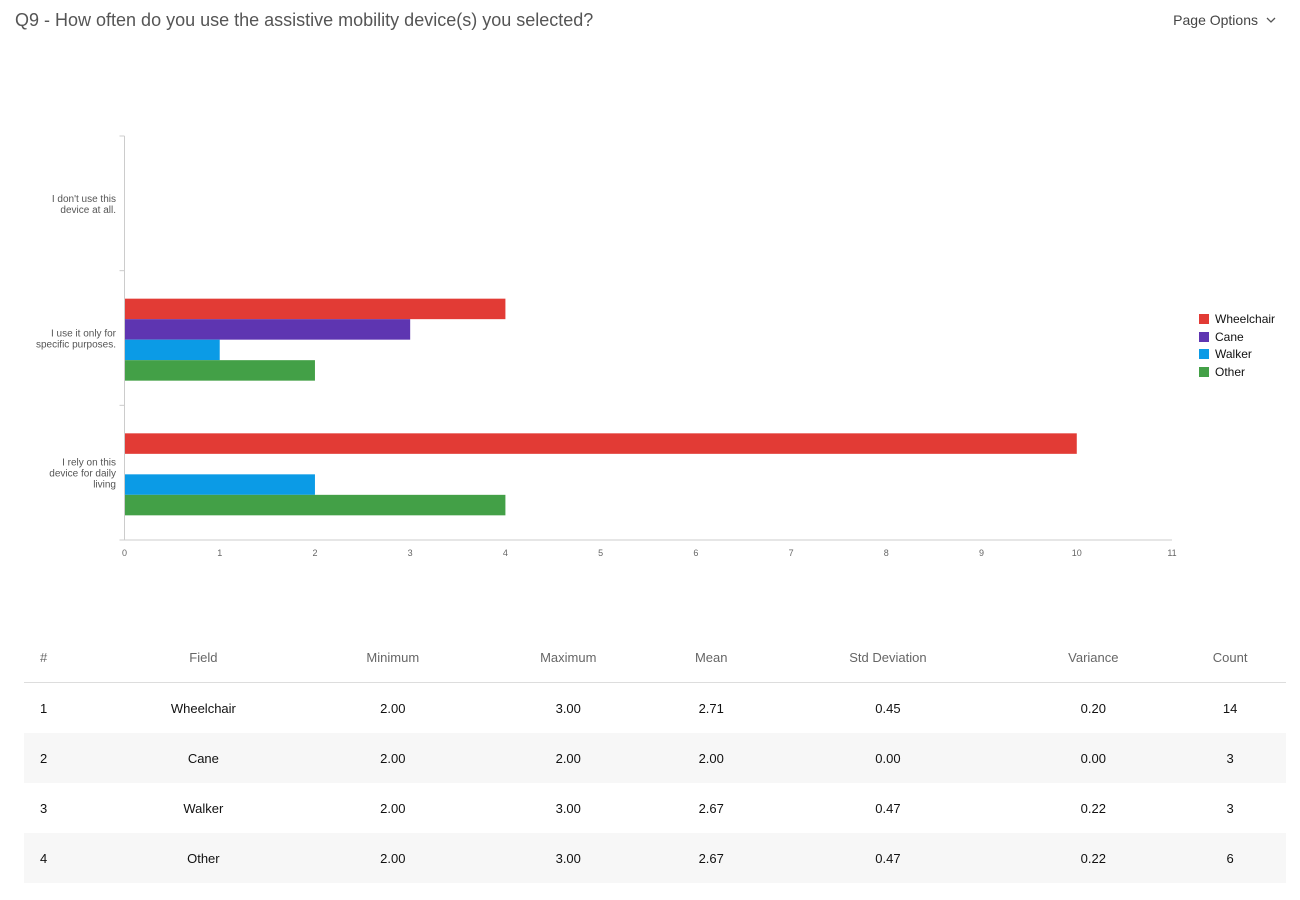  I want to click on column-header: Minimum, so click(392, 657).